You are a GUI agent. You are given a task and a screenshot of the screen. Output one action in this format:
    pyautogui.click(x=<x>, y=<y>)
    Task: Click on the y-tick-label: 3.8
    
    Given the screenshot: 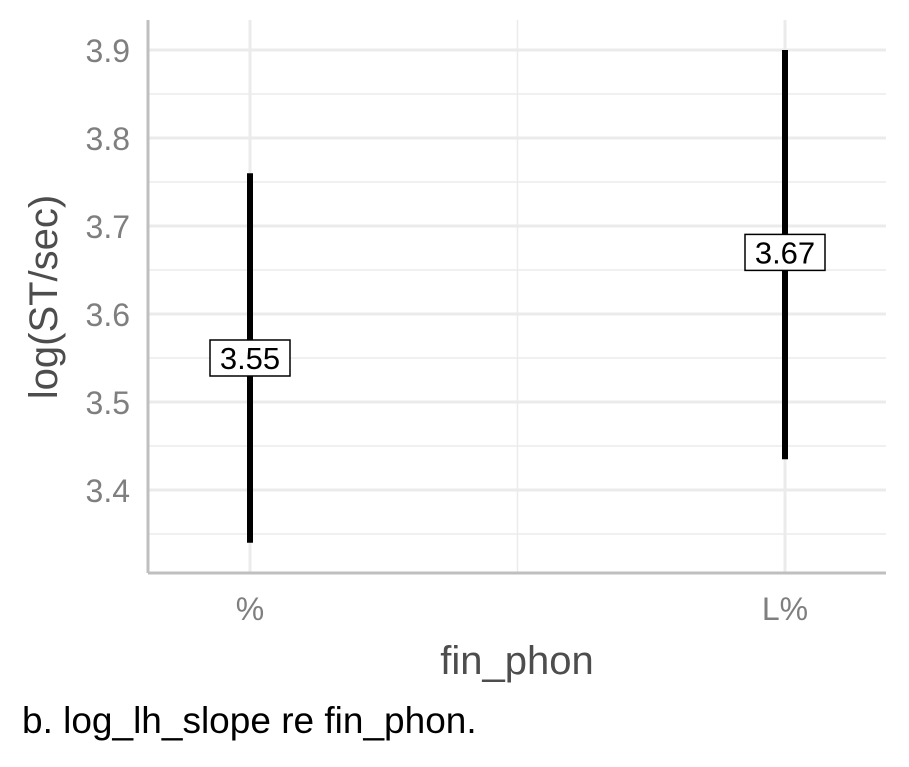 What is the action you would take?
    pyautogui.click(x=108, y=139)
    